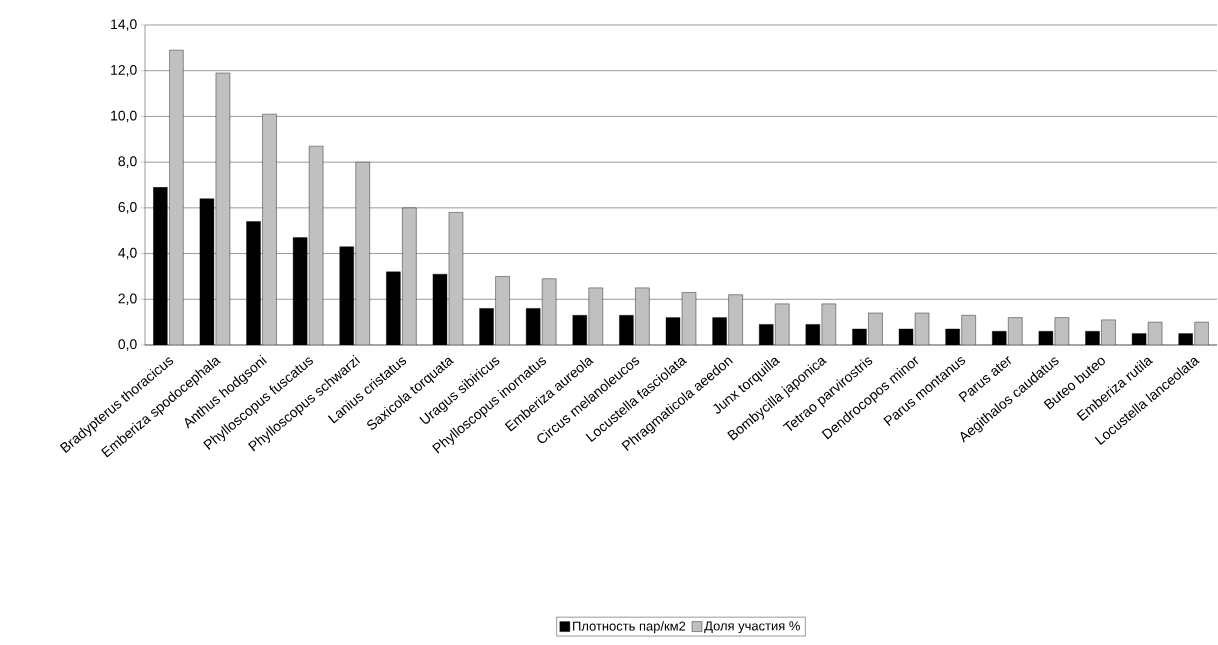 The image size is (1218, 645). What do you see at coordinates (629, 627) in the screenshot?
I see `legend-label: Плотность пар/км2` at bounding box center [629, 627].